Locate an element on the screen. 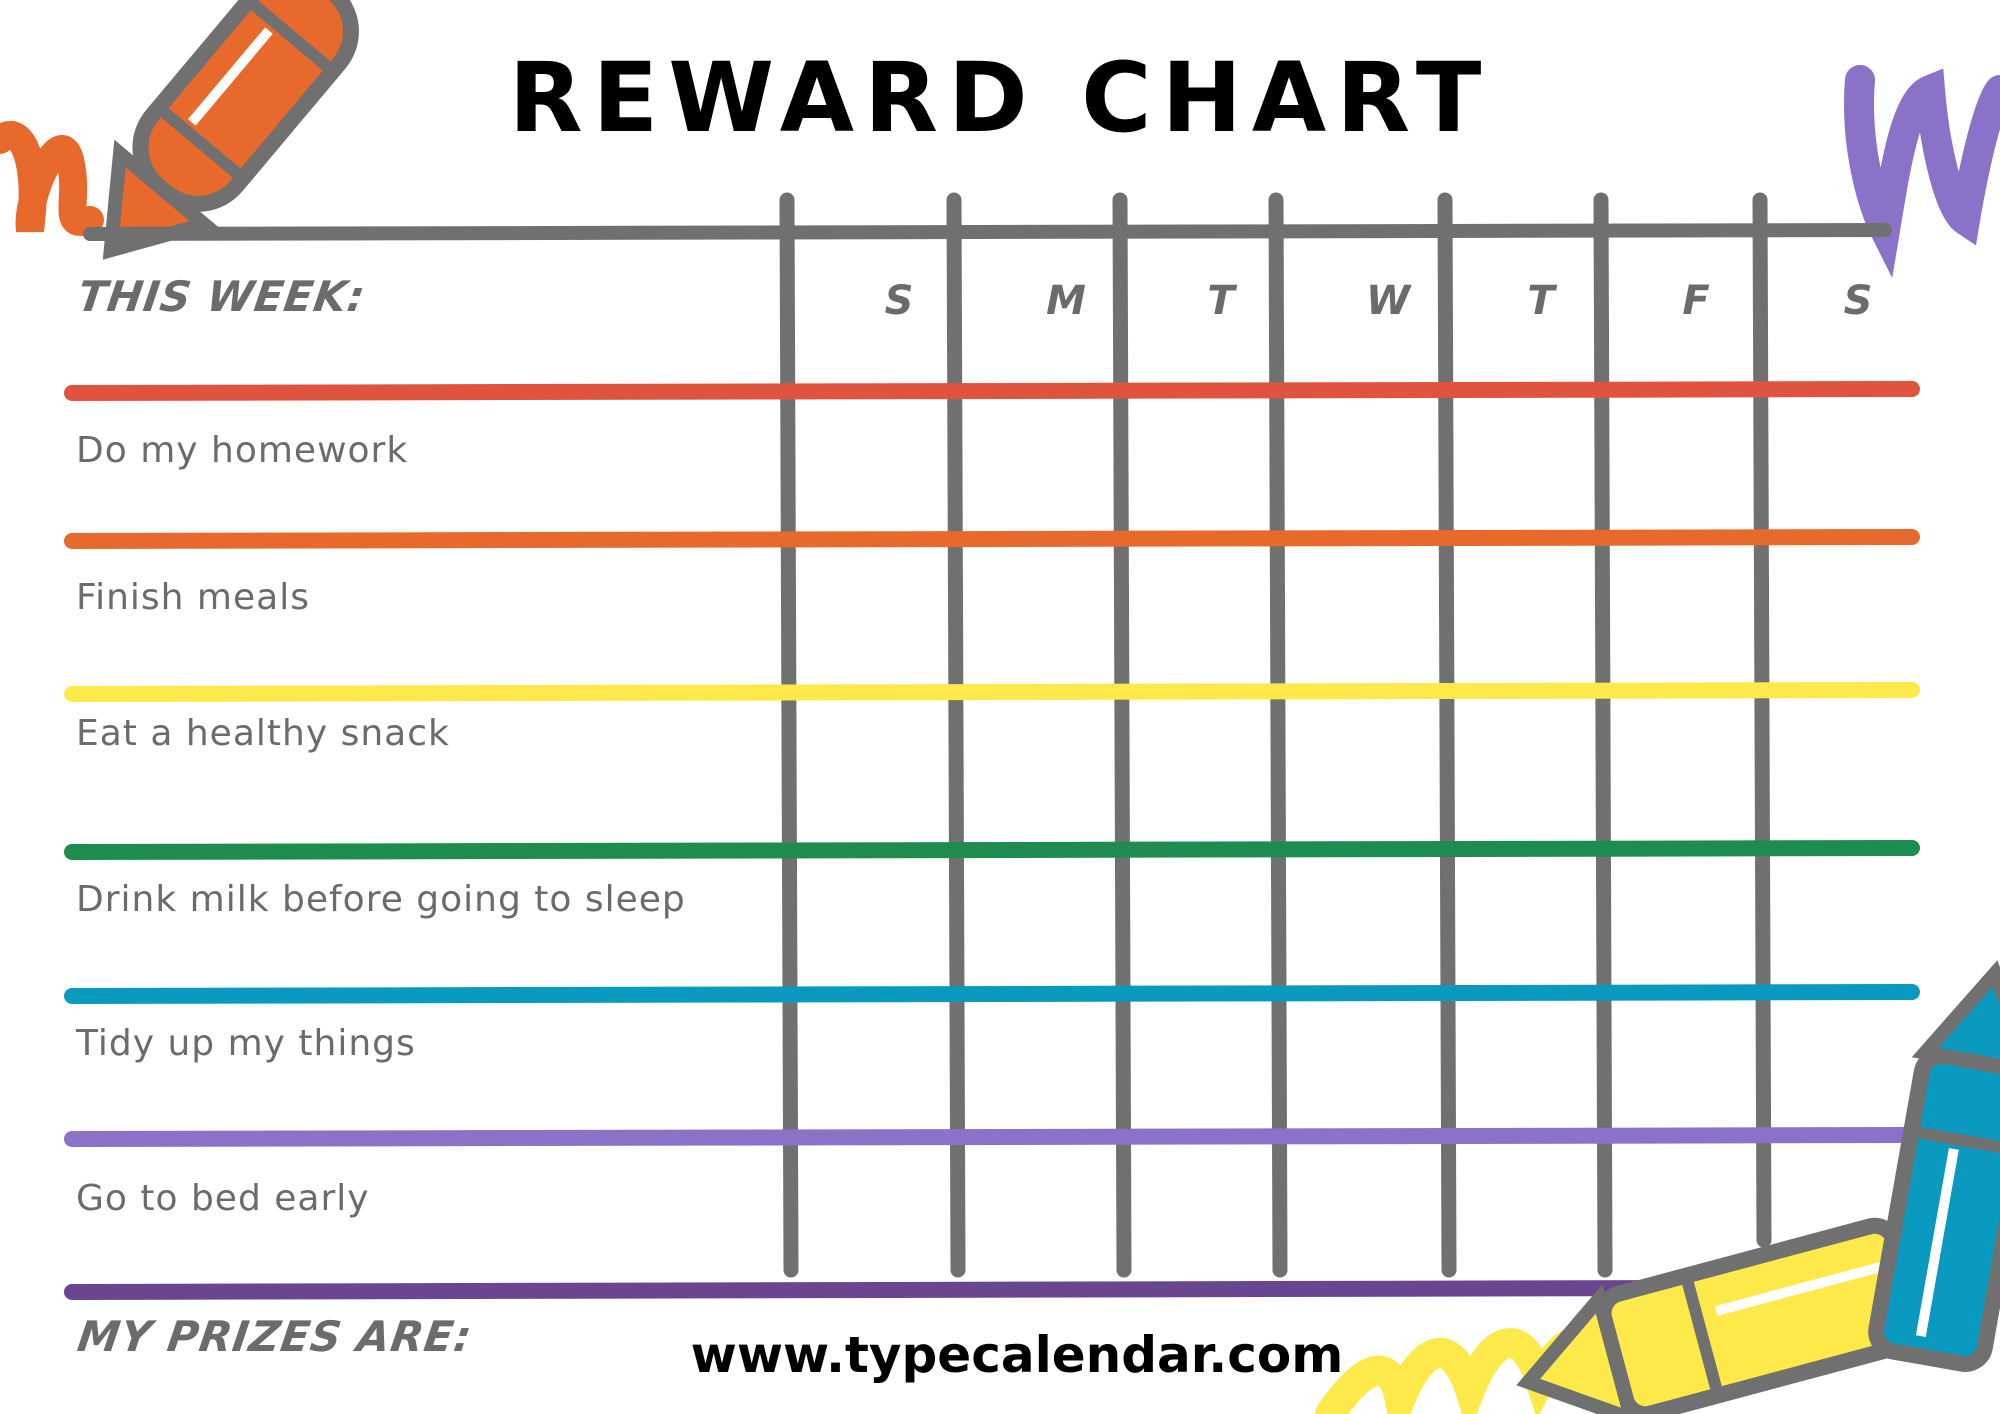  day-header: W is located at coordinates (1388, 301).